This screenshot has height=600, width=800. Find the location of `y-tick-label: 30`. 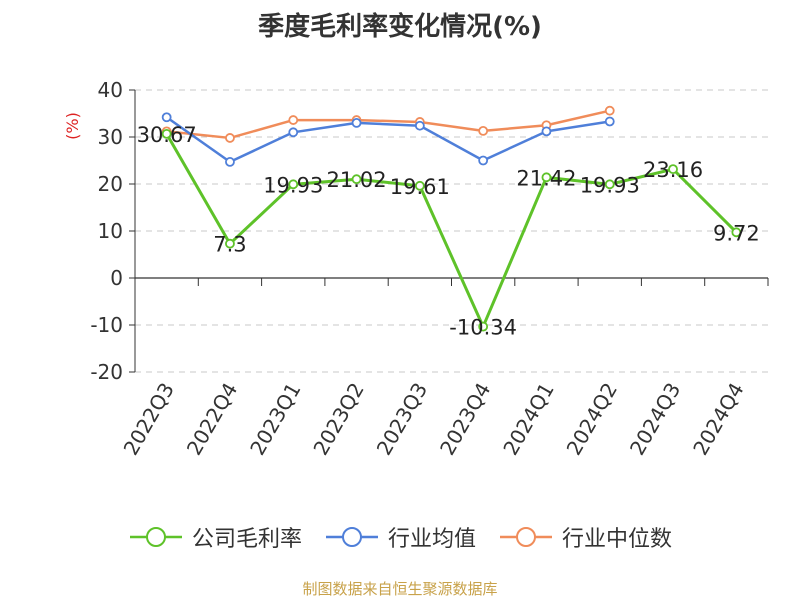

y-tick-label: 30 is located at coordinates (110, 137).